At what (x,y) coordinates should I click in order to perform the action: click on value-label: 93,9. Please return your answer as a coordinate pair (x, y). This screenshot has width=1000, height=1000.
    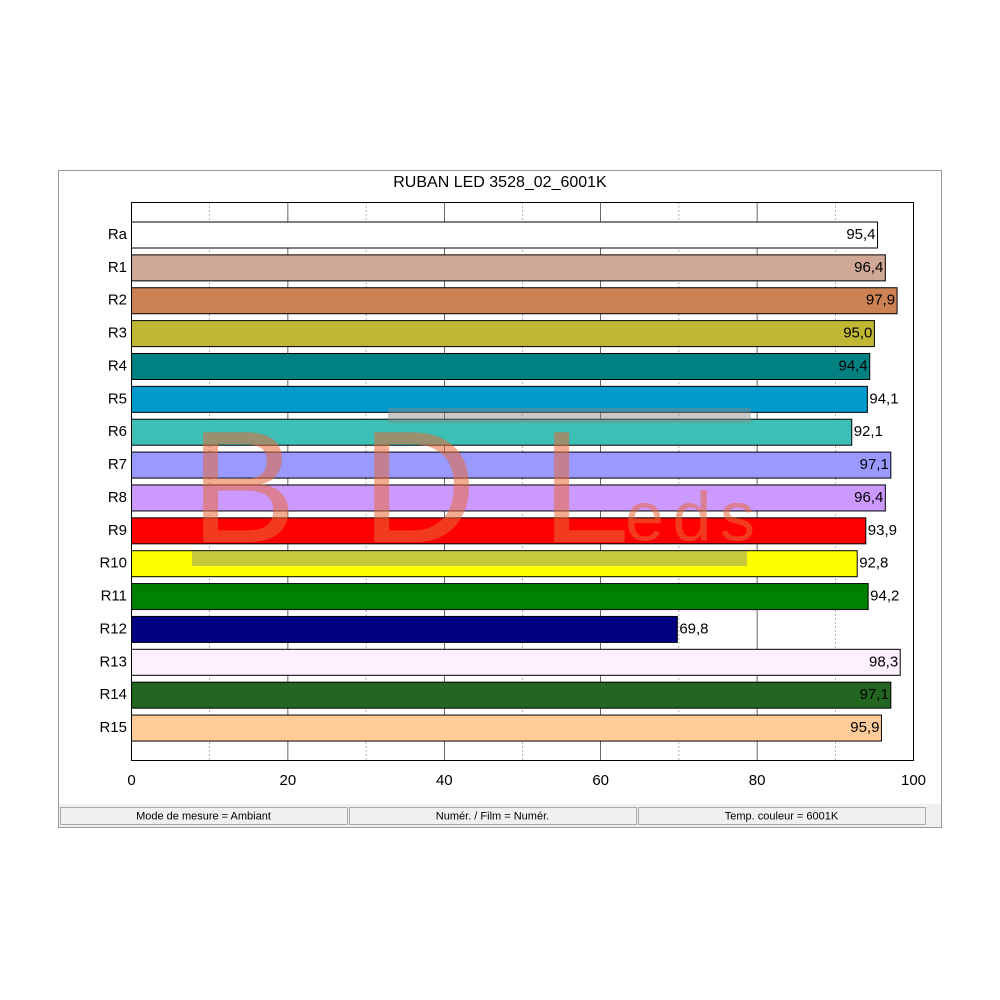
    Looking at the image, I should click on (882, 530).